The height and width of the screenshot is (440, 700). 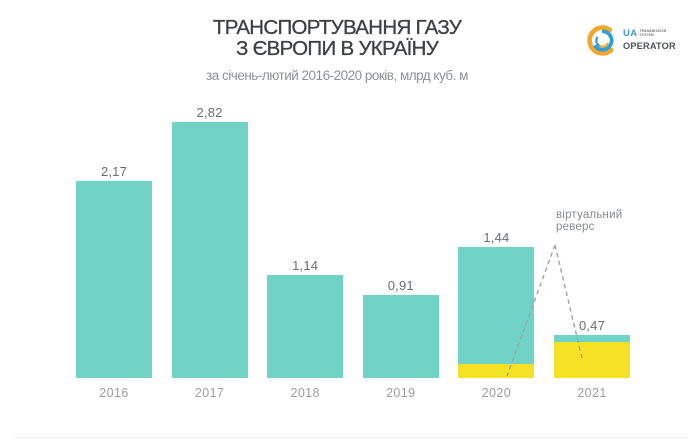 I want to click on logo-small-text: transmission system, so click(x=653, y=33).